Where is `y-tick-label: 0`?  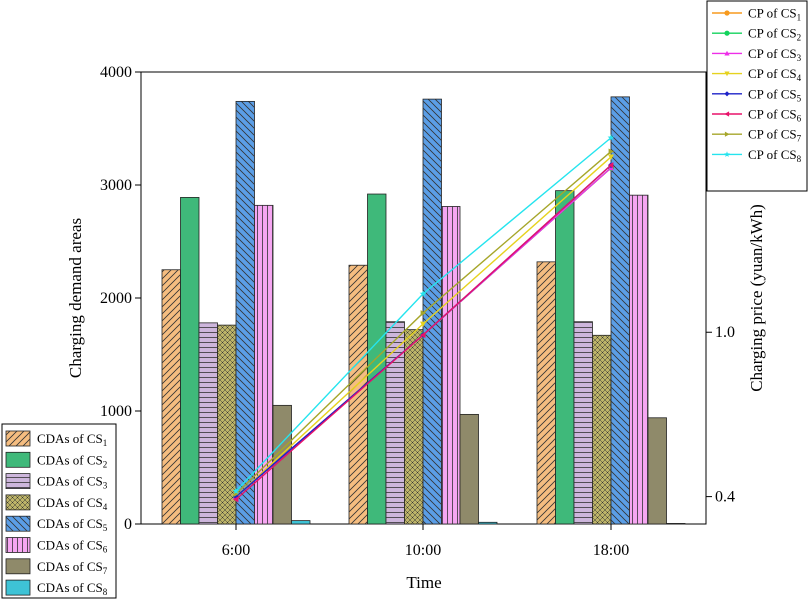 y-tick-label: 0 is located at coordinates (128, 524).